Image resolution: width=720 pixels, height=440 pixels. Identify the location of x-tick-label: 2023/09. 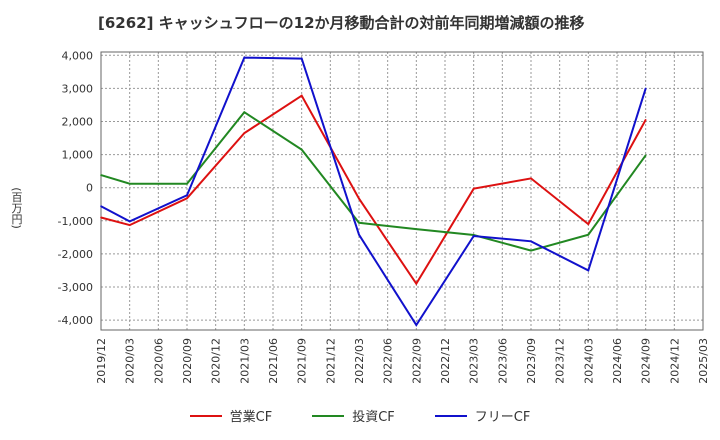
(531, 361).